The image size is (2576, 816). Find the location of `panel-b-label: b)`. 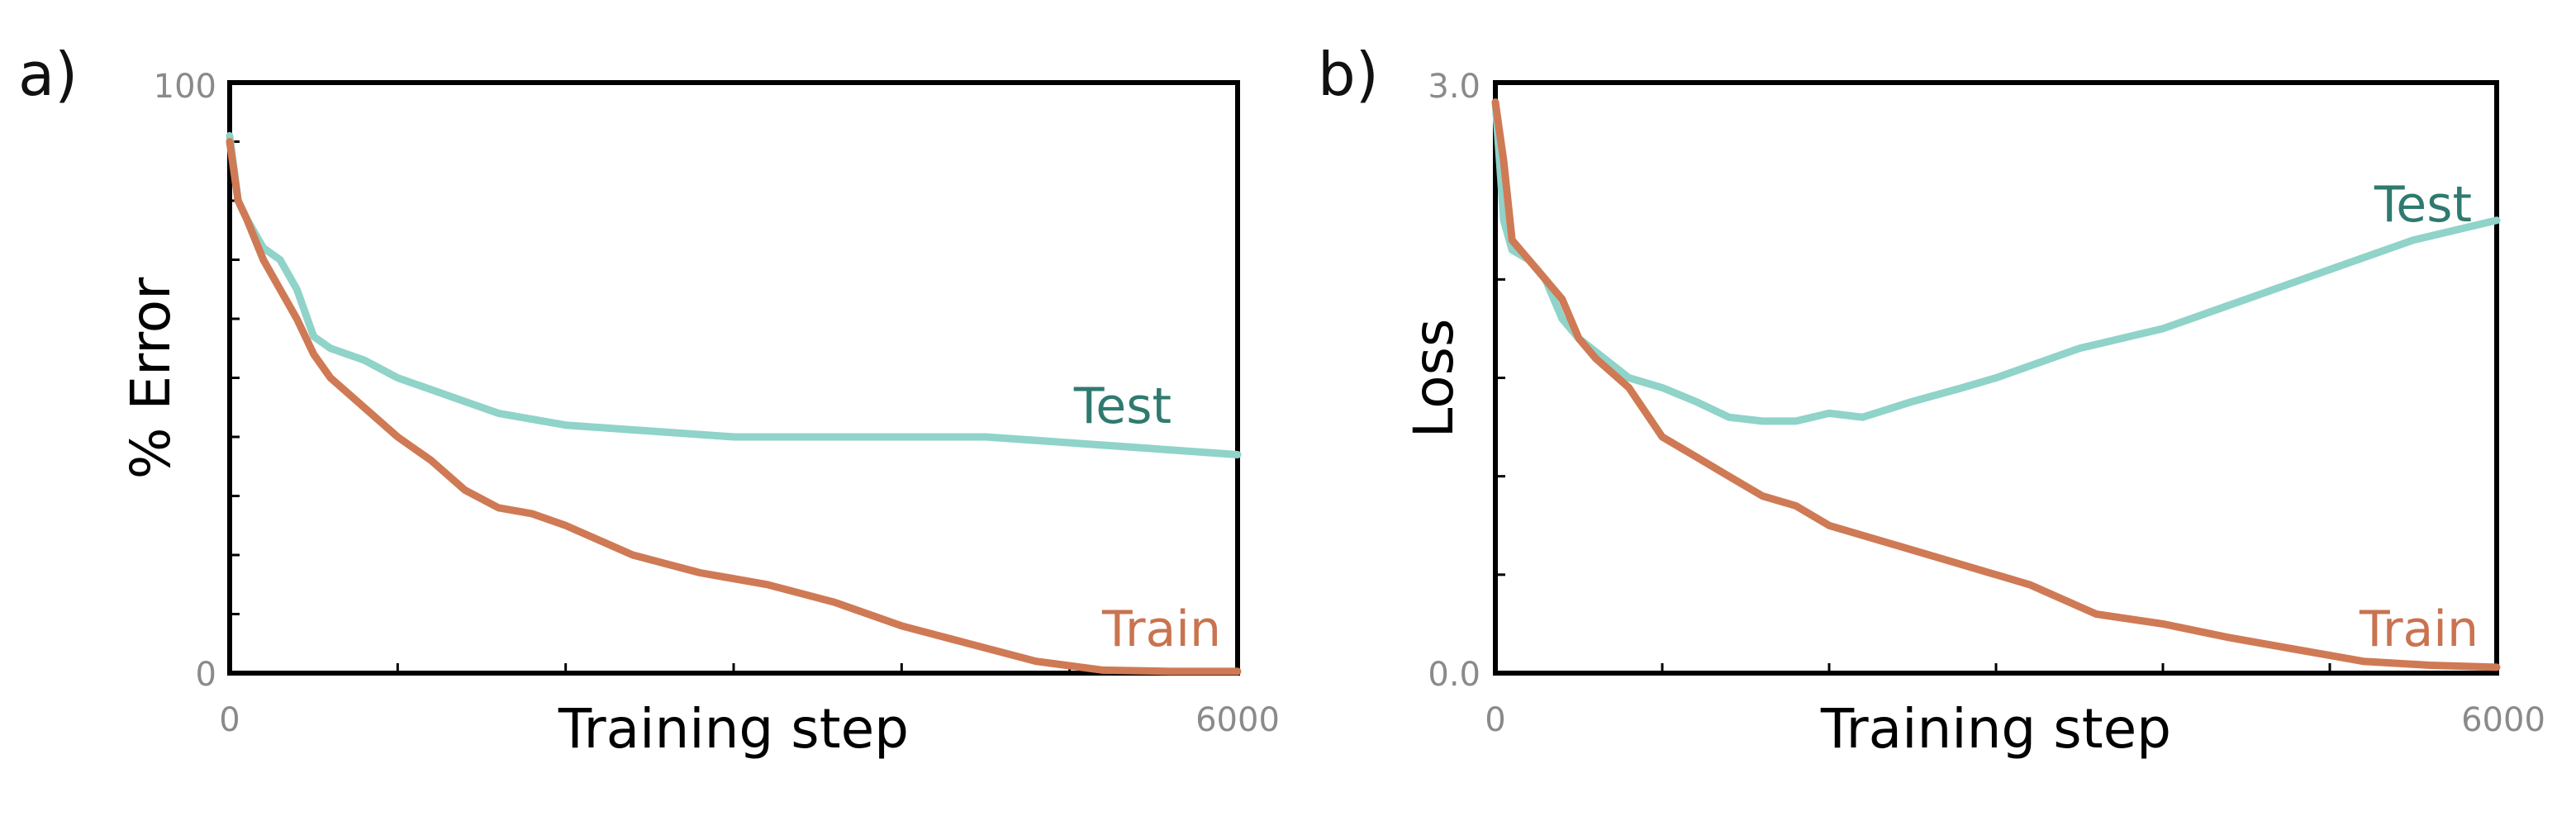

panel-b-label: b) is located at coordinates (1348, 74).